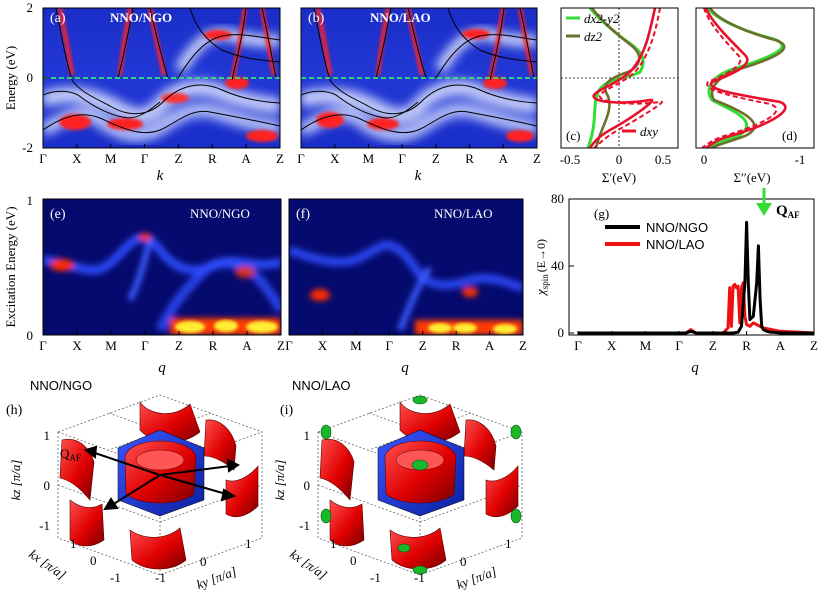 This screenshot has width=824, height=598. What do you see at coordinates (212, 158) in the screenshot?
I see `panel-a-xtick-5: R` at bounding box center [212, 158].